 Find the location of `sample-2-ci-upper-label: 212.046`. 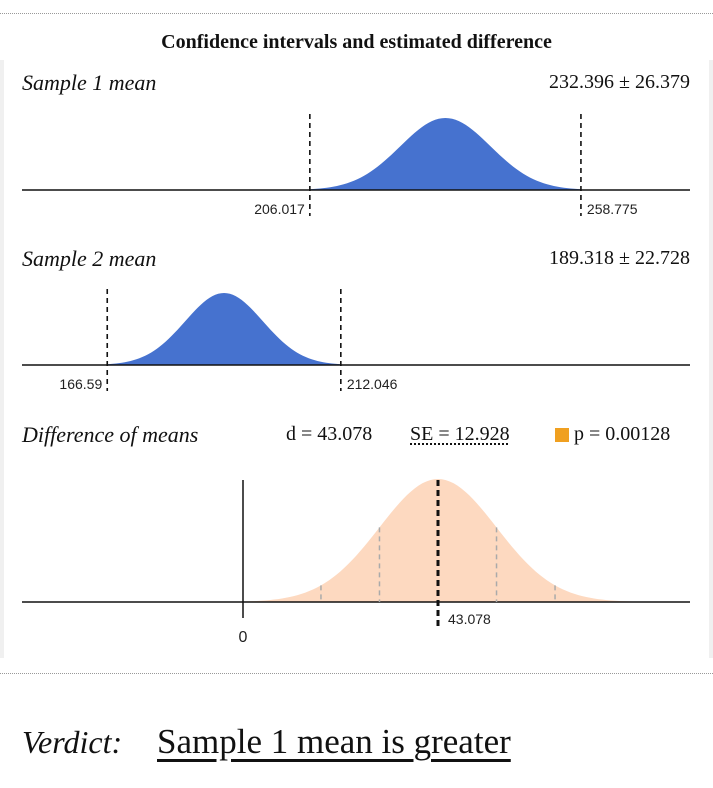

sample-2-ci-upper-label: 212.046 is located at coordinates (372, 384).